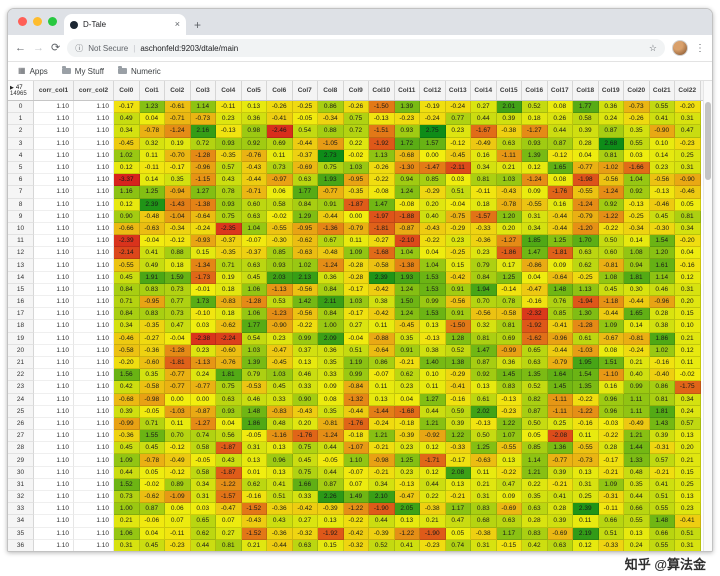 Image resolution: width=720 pixels, height=576 pixels. What do you see at coordinates (305, 545) in the screenshot?
I see `grid-cell: 0.63` at bounding box center [305, 545].